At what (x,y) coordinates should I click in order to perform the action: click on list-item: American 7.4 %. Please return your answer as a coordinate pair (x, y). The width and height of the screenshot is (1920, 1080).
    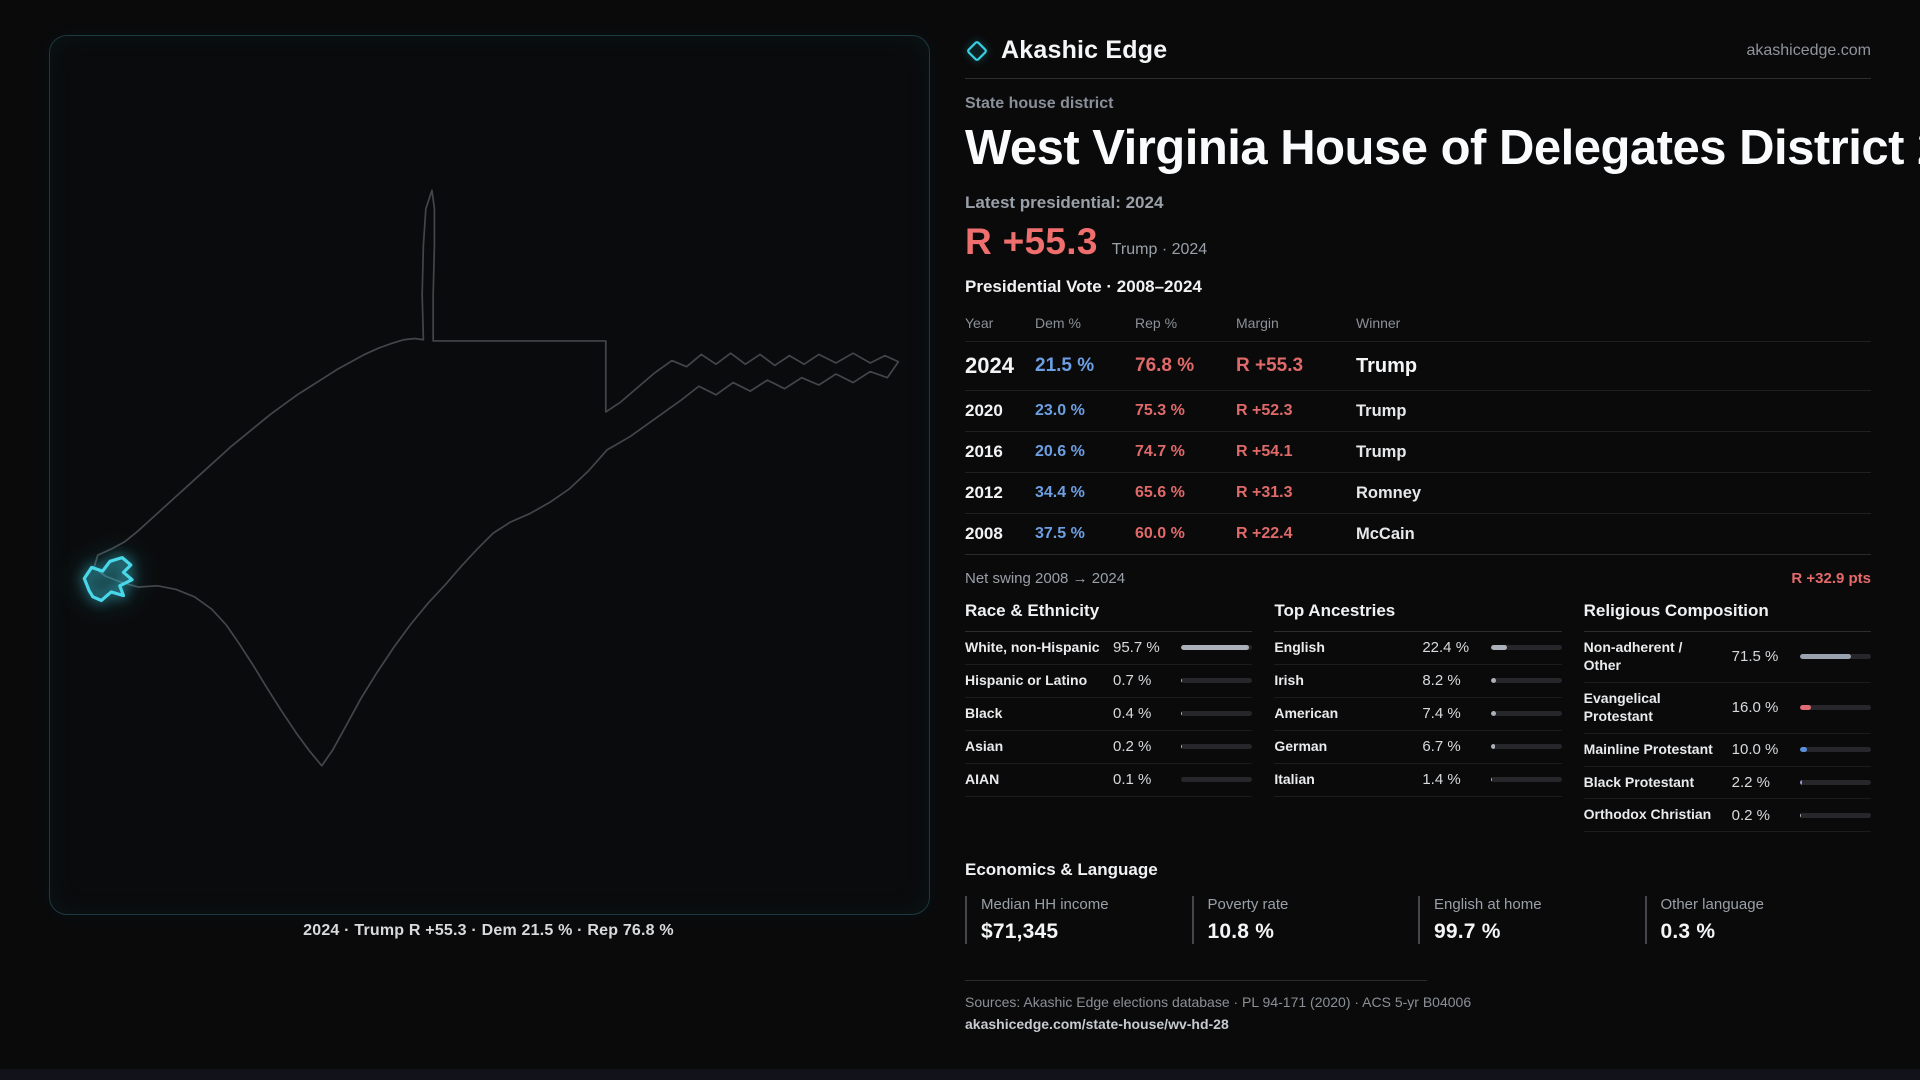
    Looking at the image, I should click on (1418, 714).